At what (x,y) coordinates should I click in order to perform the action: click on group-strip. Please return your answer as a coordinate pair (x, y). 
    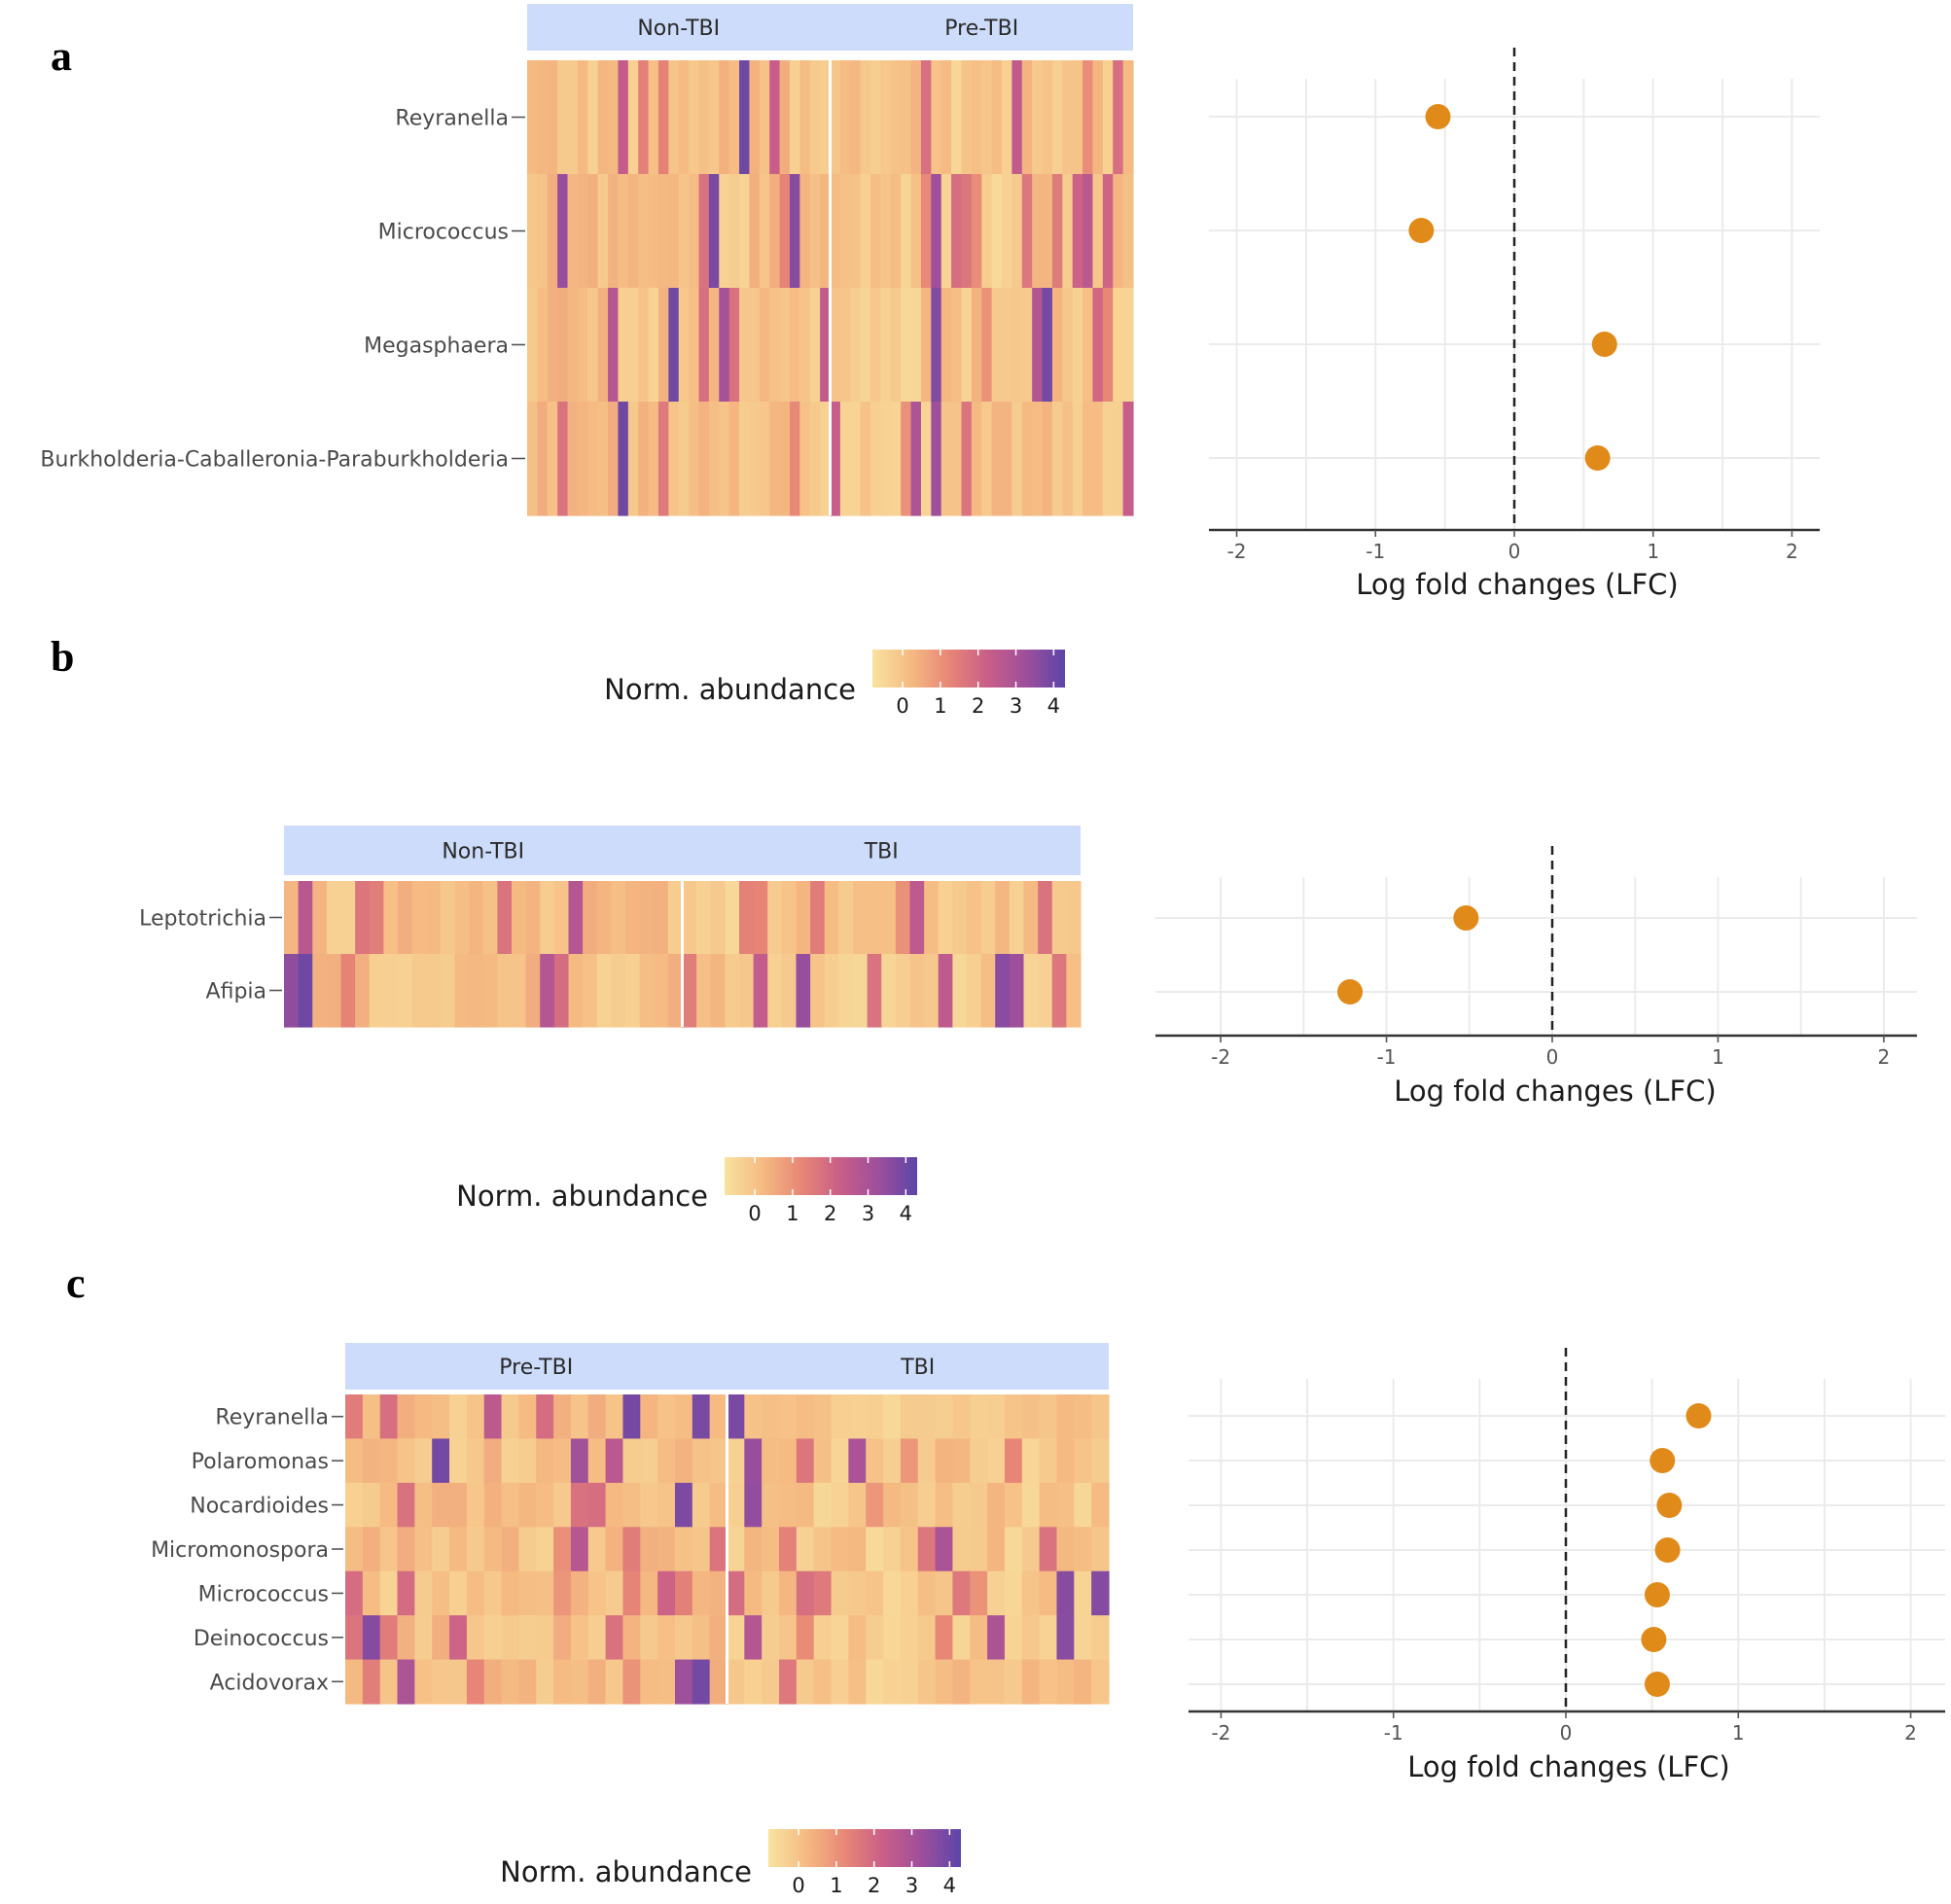
    Looking at the image, I should click on (881, 850).